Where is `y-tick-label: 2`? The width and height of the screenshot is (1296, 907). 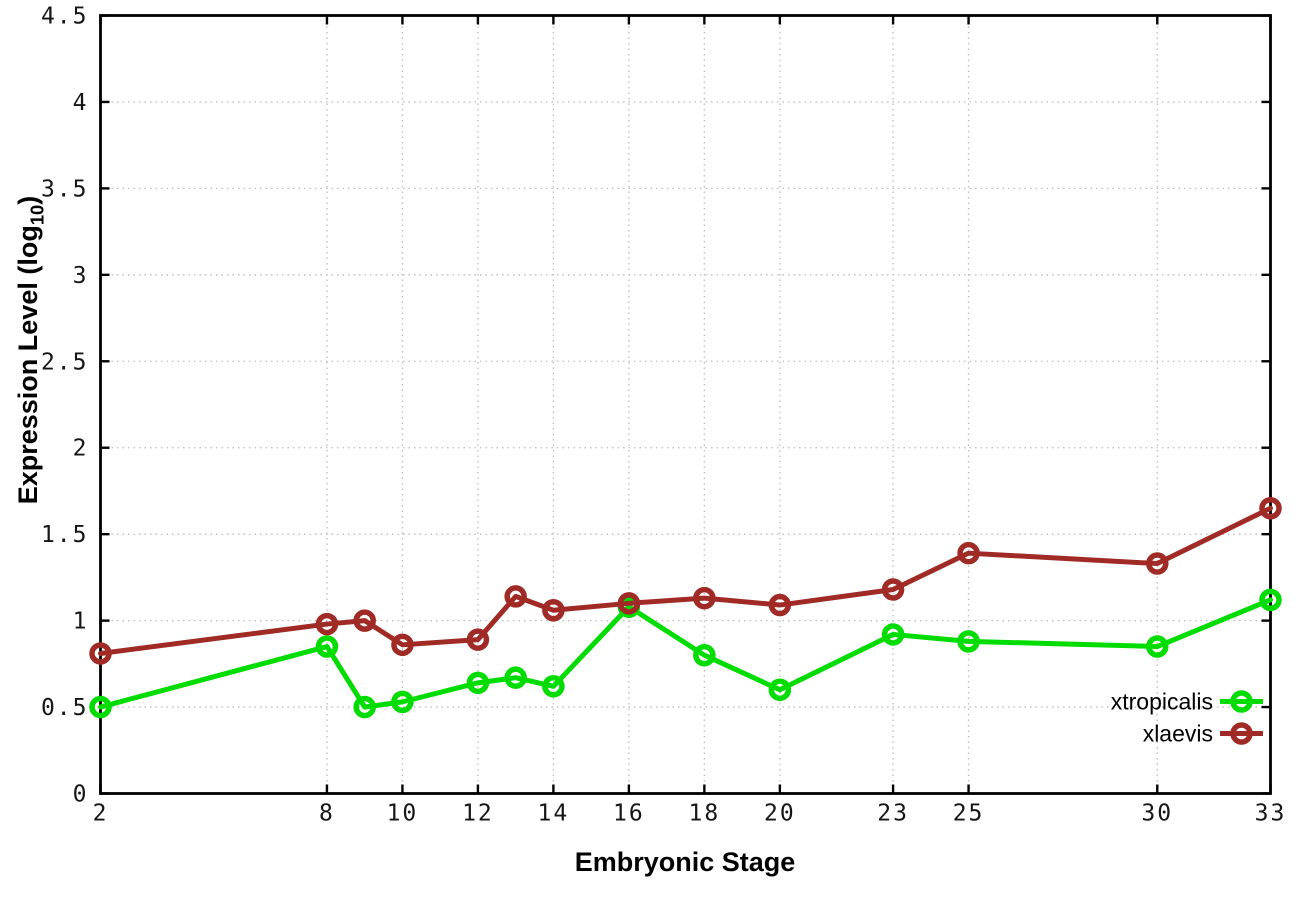
y-tick-label: 2 is located at coordinates (81, 449).